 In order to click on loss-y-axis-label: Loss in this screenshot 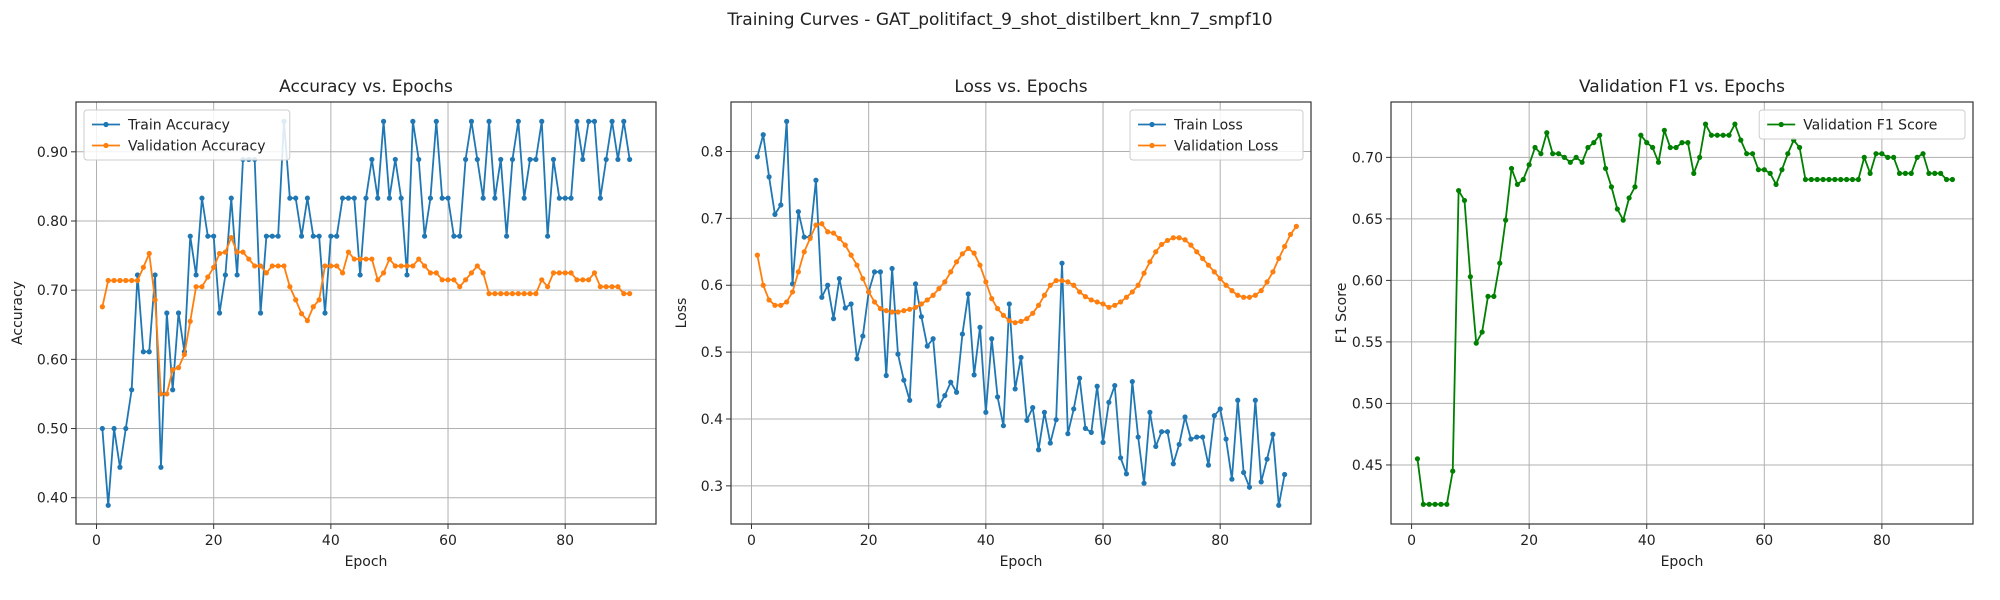, I will do `click(682, 313)`.